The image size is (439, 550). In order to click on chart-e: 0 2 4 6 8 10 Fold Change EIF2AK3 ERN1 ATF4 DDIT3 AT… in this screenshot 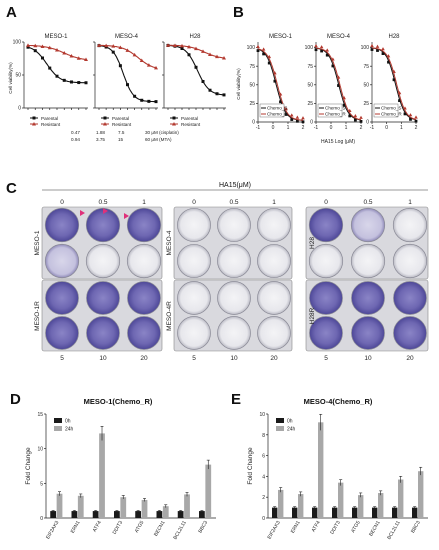, I will do `click(337, 476)`.